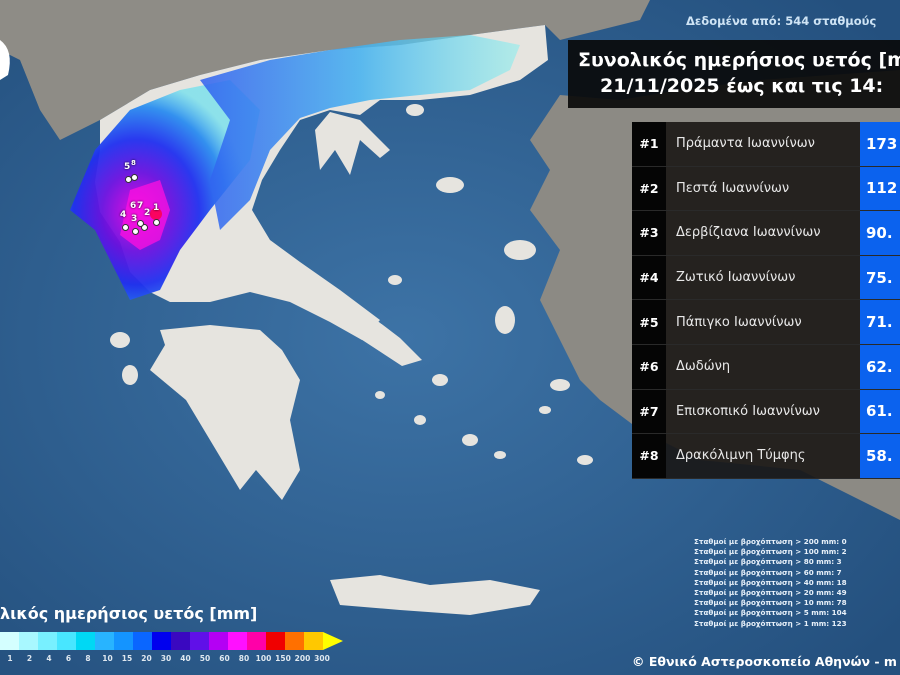 Image resolution: width=900 pixels, height=675 pixels. What do you see at coordinates (10, 658) in the screenshot?
I see `color-scale-tick-label: 1` at bounding box center [10, 658].